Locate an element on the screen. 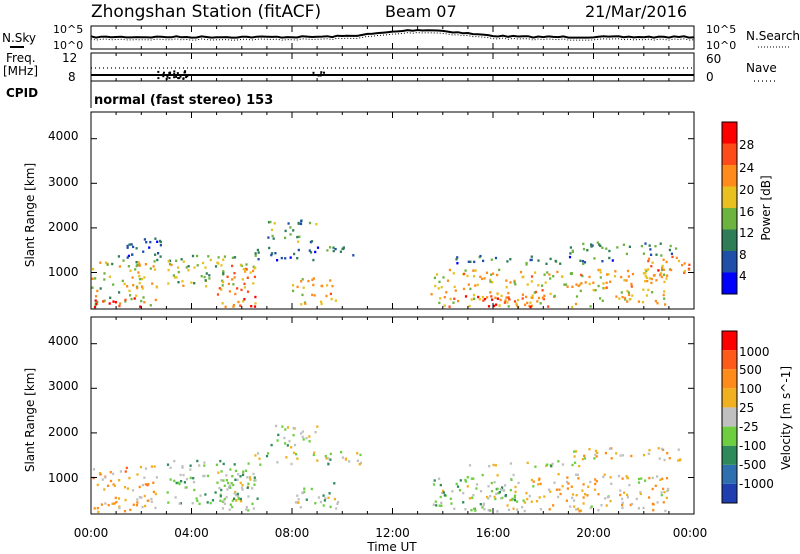 The image size is (800, 554). x-tick-1600: 16:00 is located at coordinates (493, 533).